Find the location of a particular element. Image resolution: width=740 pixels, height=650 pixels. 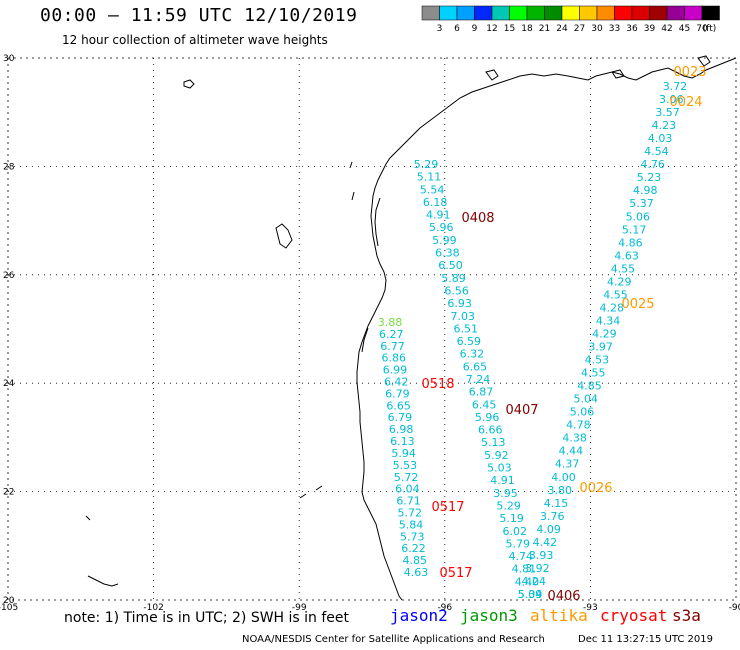

latitude-label: 22 is located at coordinates (8, 493).